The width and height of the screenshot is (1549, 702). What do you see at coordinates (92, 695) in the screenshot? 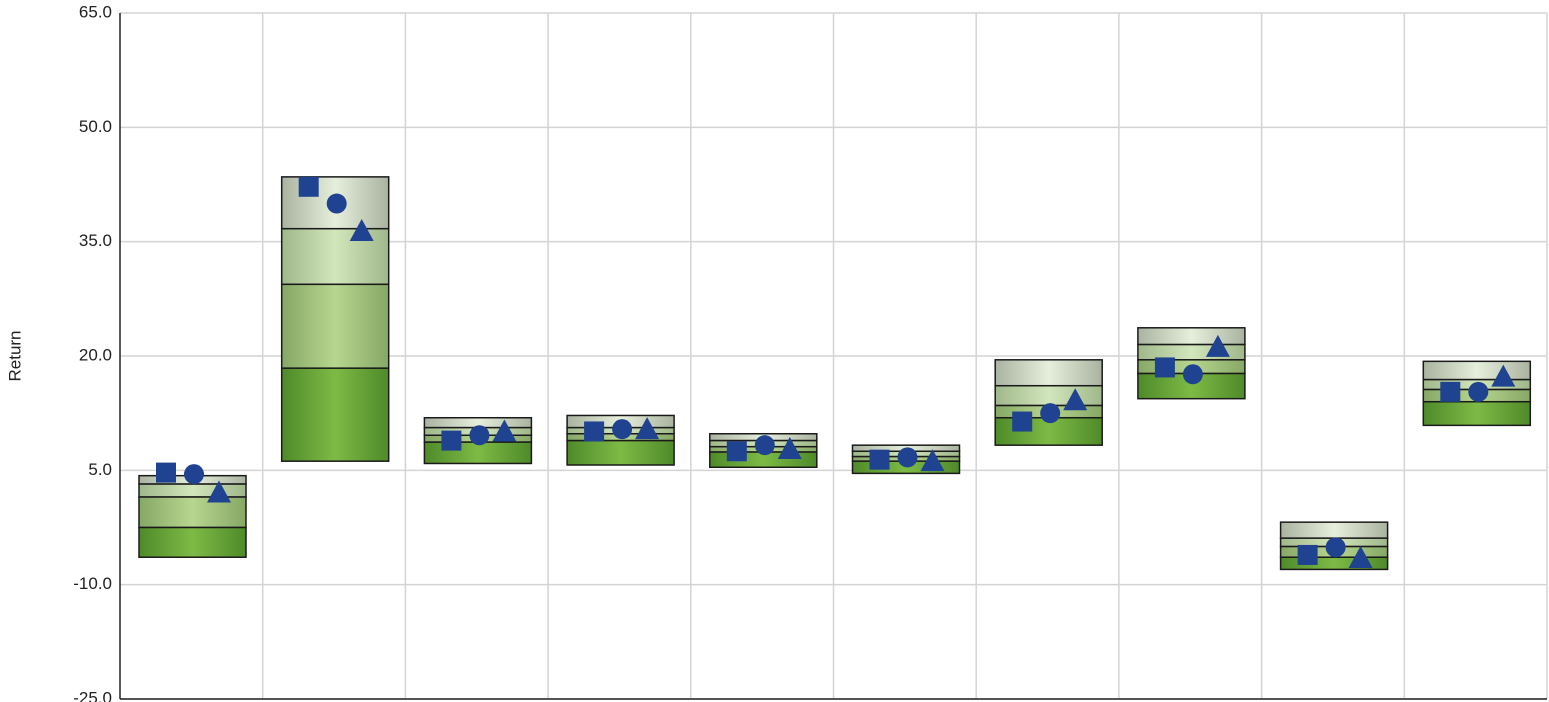
I see `y-tick-label: -25.0` at bounding box center [92, 695].